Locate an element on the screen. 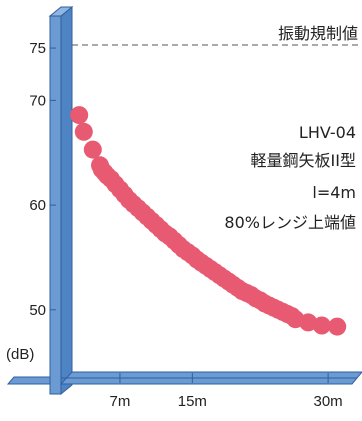 This screenshot has width=362, height=421. y-tick-label: 70 is located at coordinates (37, 100).